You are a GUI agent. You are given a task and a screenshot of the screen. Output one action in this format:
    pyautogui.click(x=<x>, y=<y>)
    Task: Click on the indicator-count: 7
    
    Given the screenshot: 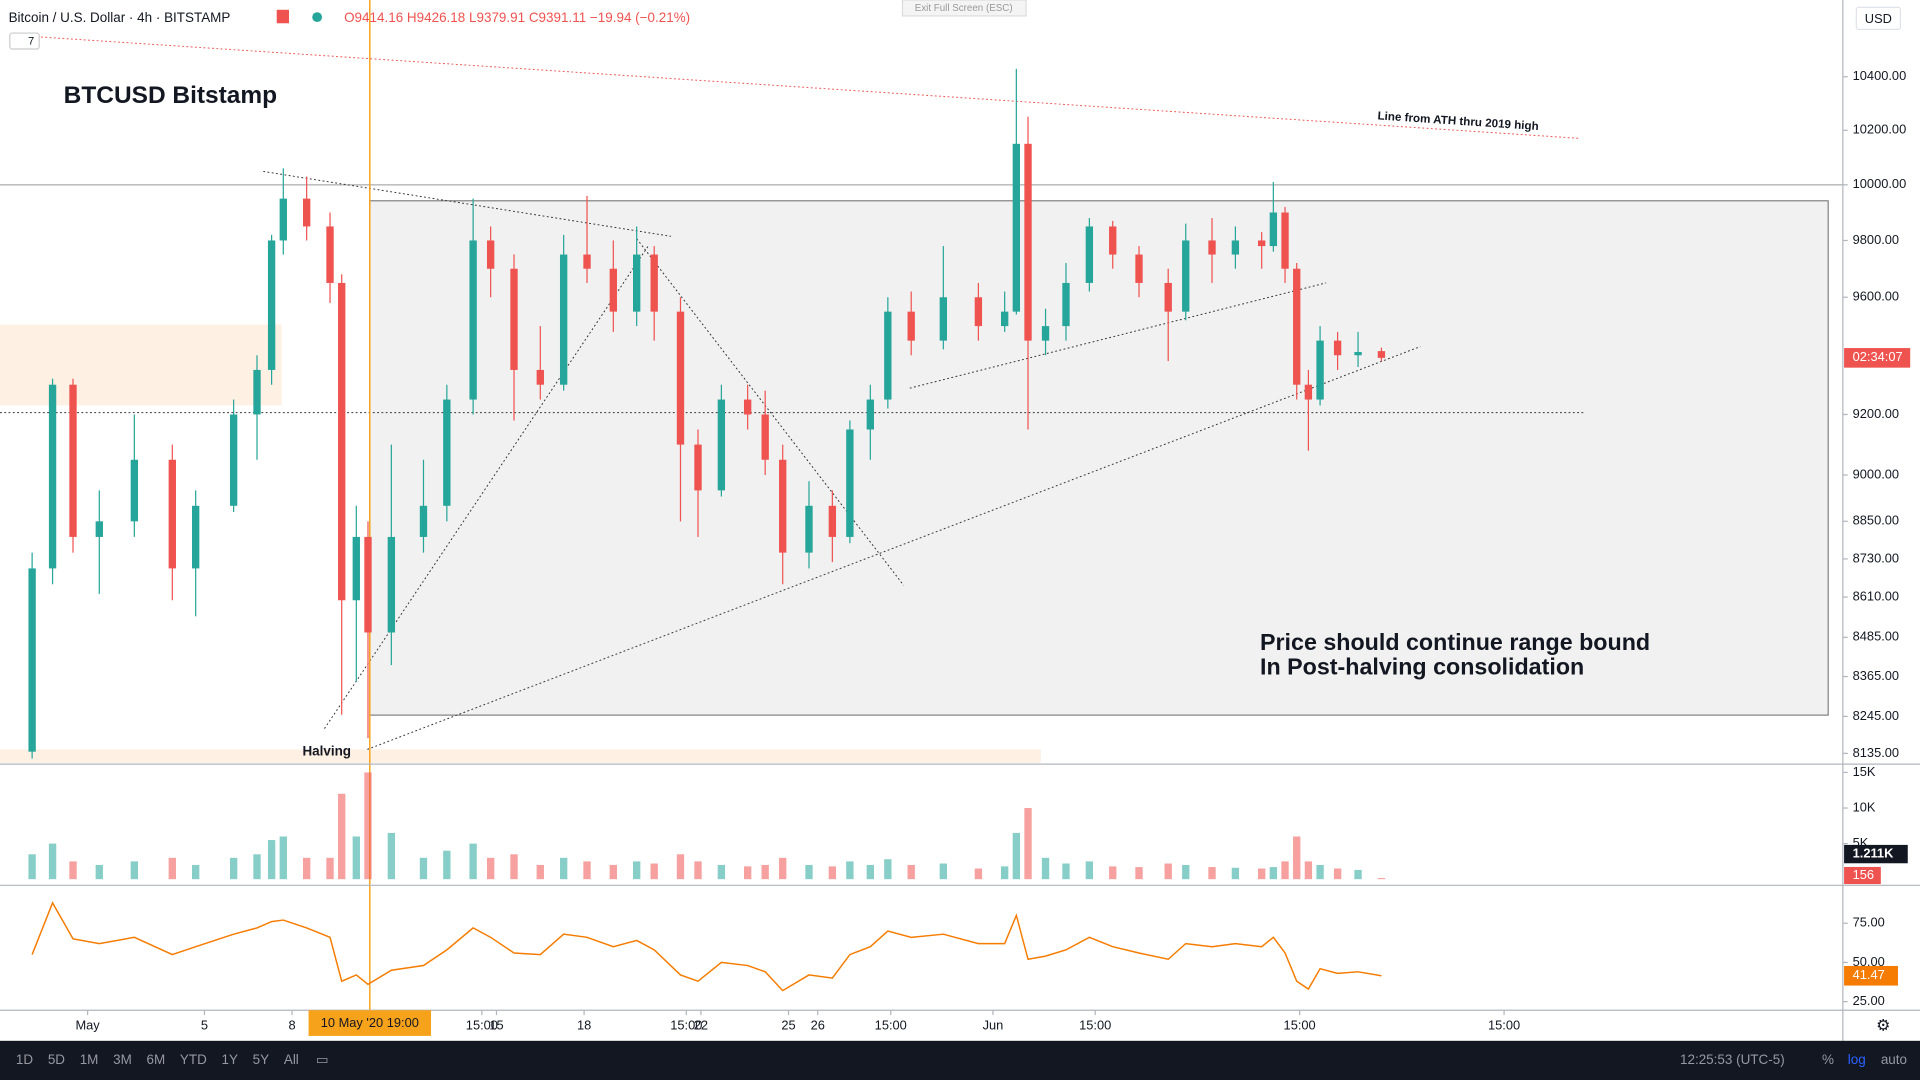 What is the action you would take?
    pyautogui.click(x=31, y=42)
    